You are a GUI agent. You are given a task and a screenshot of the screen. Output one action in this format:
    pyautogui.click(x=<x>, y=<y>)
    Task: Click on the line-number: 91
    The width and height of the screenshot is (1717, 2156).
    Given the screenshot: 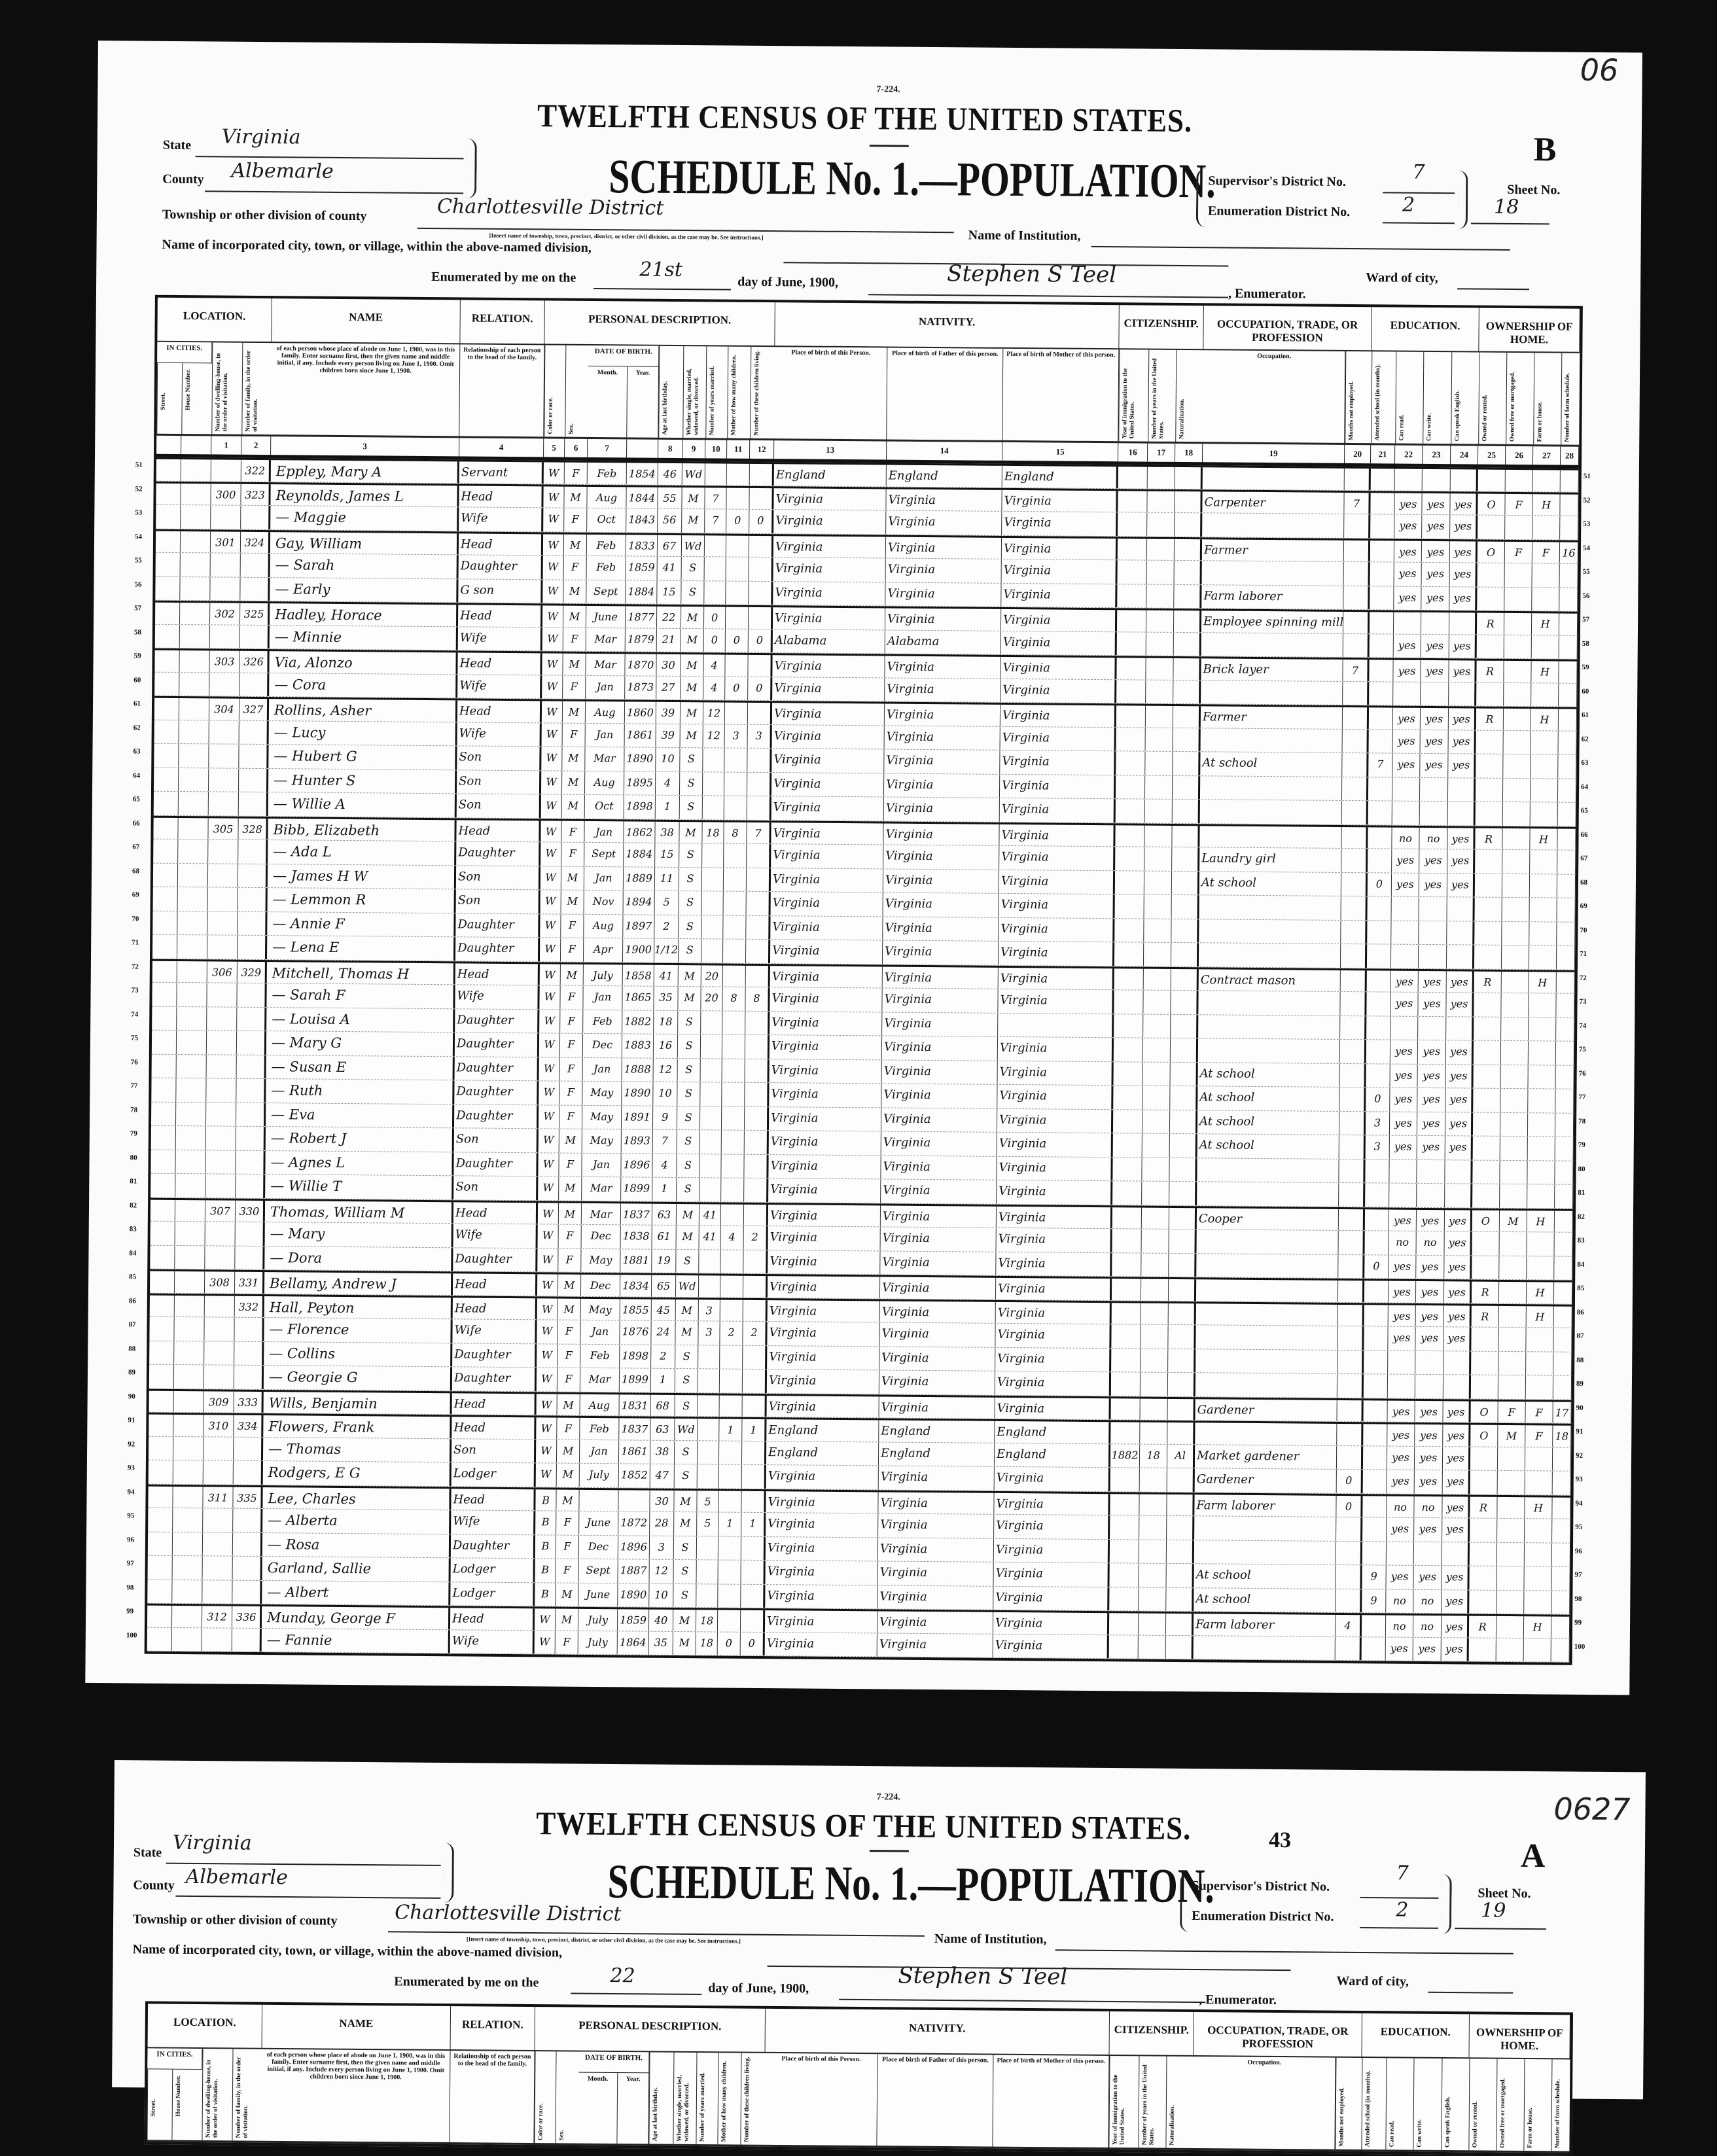 What is the action you would take?
    pyautogui.click(x=131, y=1420)
    